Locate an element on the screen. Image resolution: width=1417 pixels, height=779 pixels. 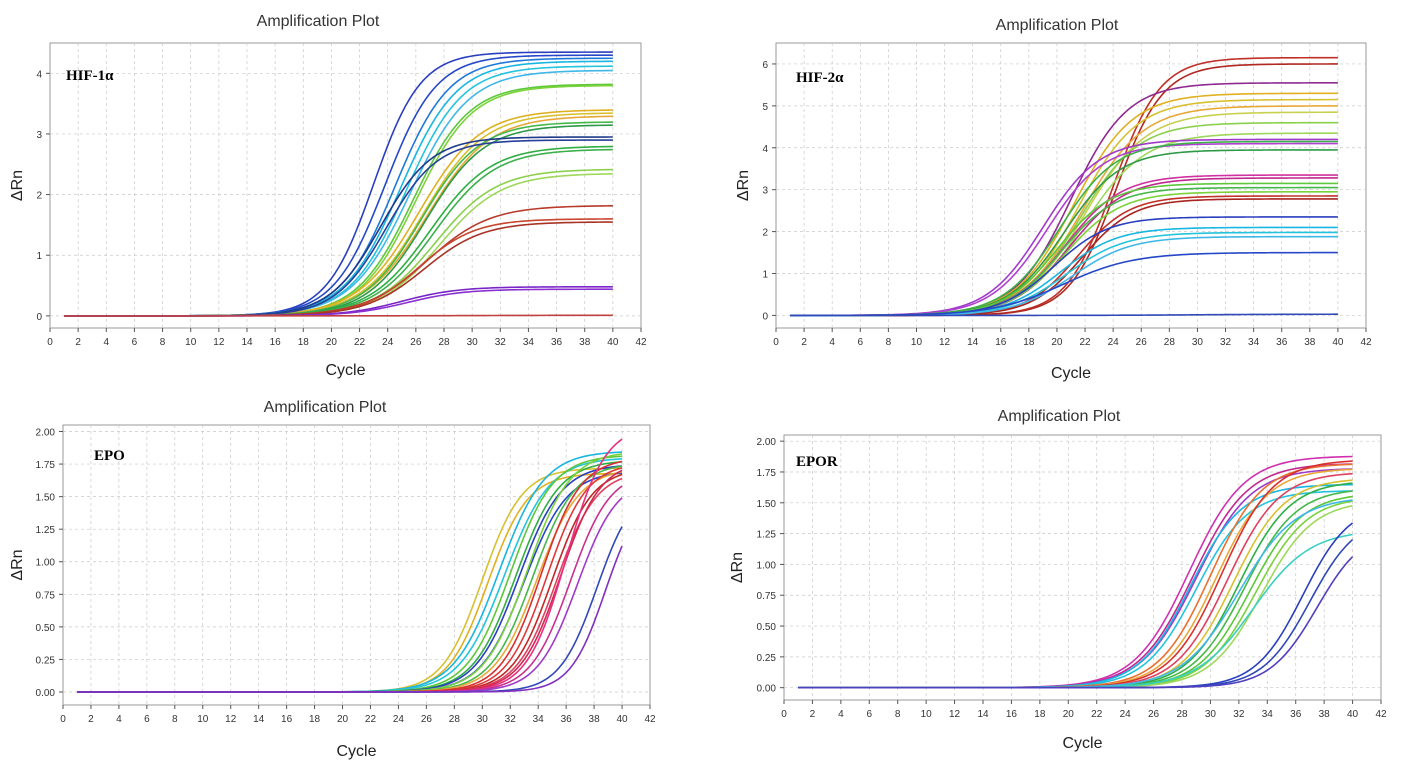
plot-area is located at coordinates (1082, 567).